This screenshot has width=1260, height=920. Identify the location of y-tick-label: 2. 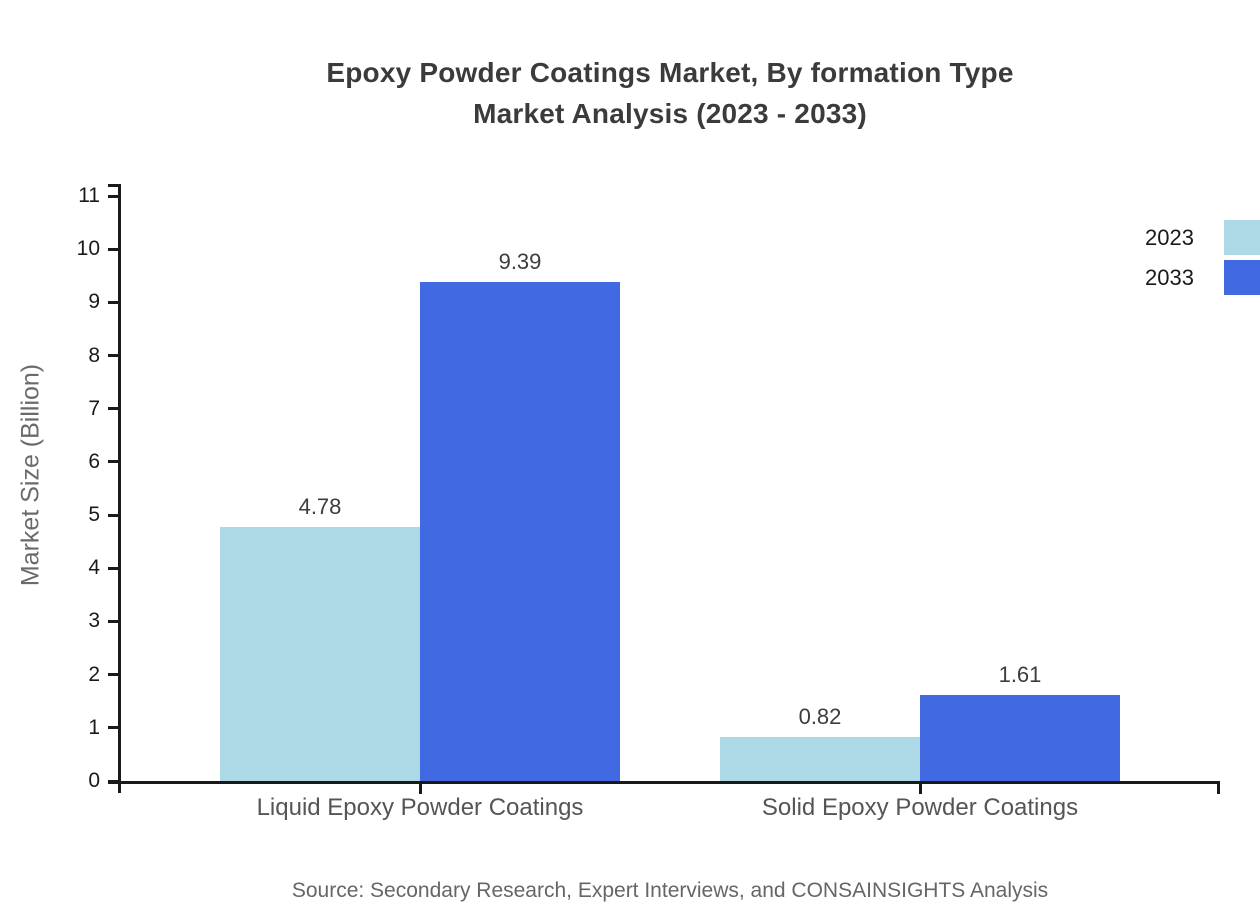
(94, 674).